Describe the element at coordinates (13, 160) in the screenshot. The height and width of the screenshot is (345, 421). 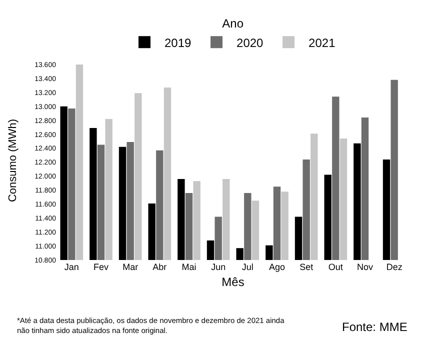
I see `y-axis-title: Consumo (MWh)` at that location.